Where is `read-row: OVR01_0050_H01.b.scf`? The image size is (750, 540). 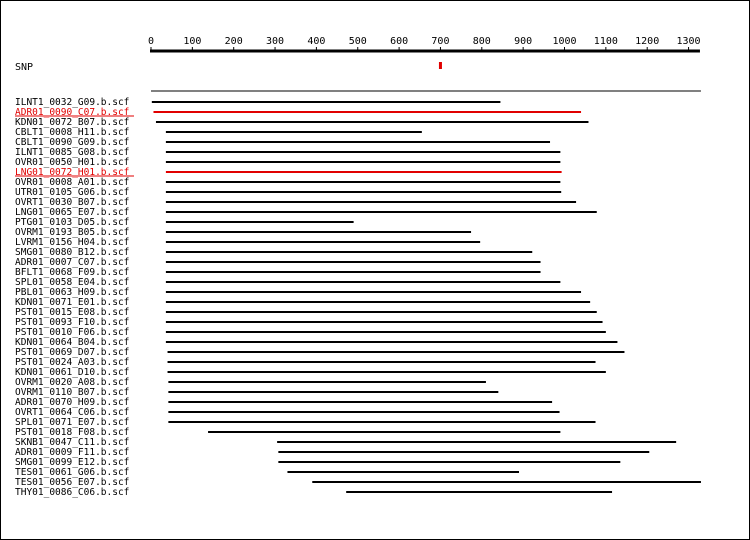
read-row: OVR01_0050_H01.b.scf is located at coordinates (288, 162).